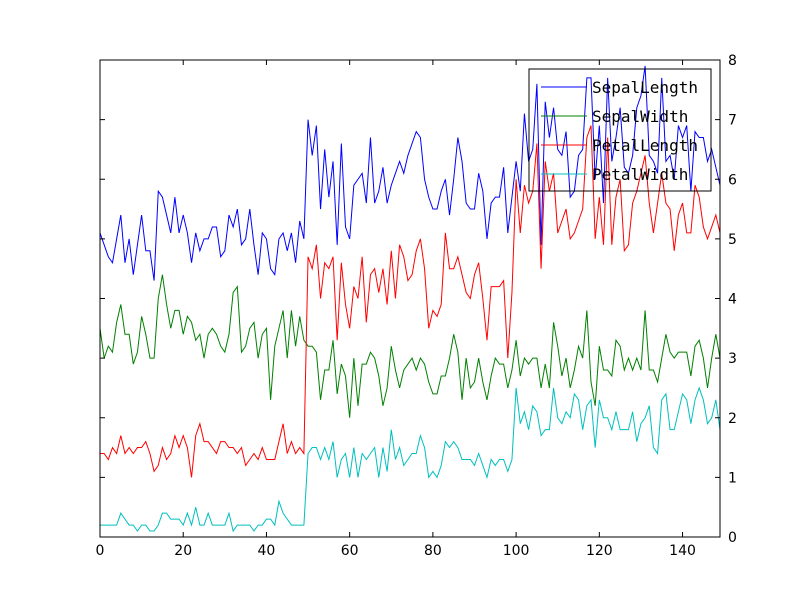  What do you see at coordinates (732, 359) in the screenshot?
I see `y-tick-label: 3` at bounding box center [732, 359].